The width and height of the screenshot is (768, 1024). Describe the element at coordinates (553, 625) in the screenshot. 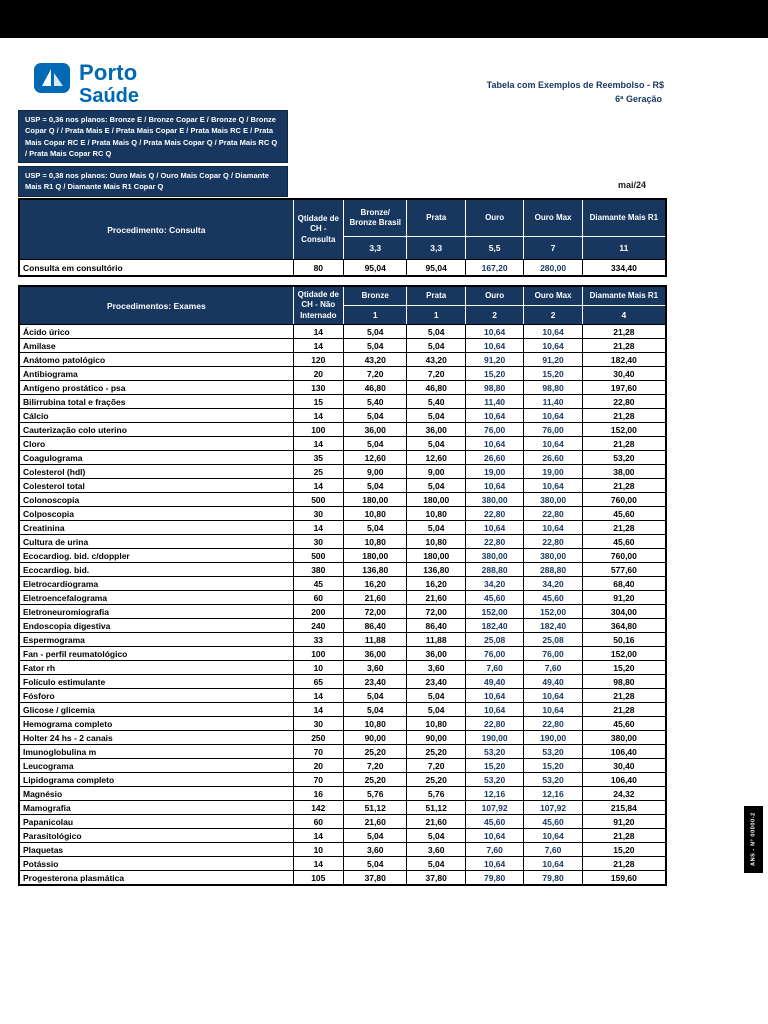

I see `price-value: 182,40` at that location.